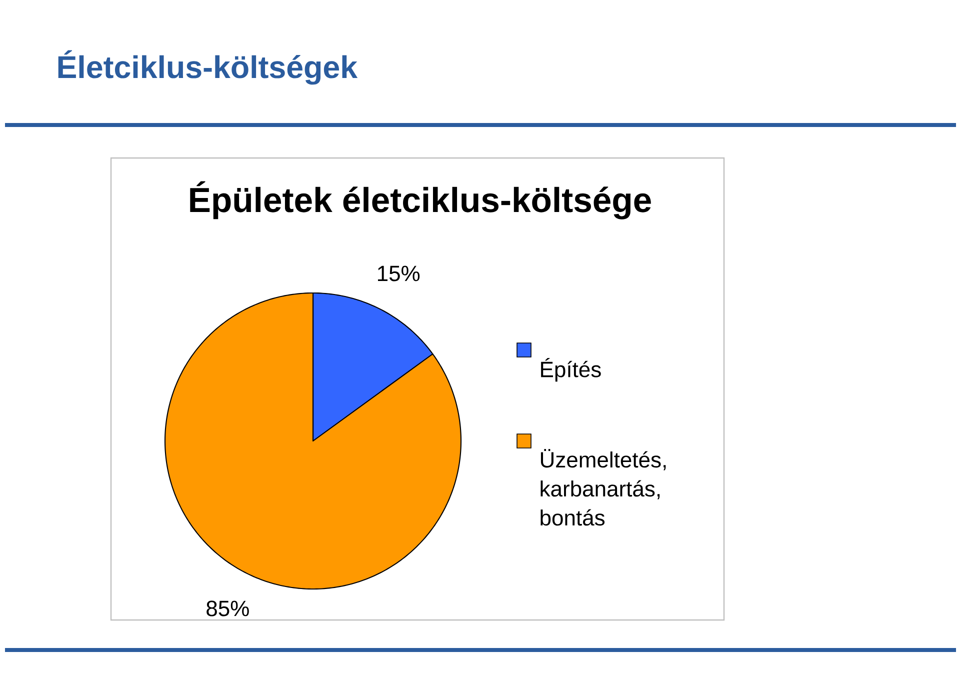 The width and height of the screenshot is (960, 696). I want to click on chart-subtitle: Épületek életciklus-költsége, so click(420, 200).